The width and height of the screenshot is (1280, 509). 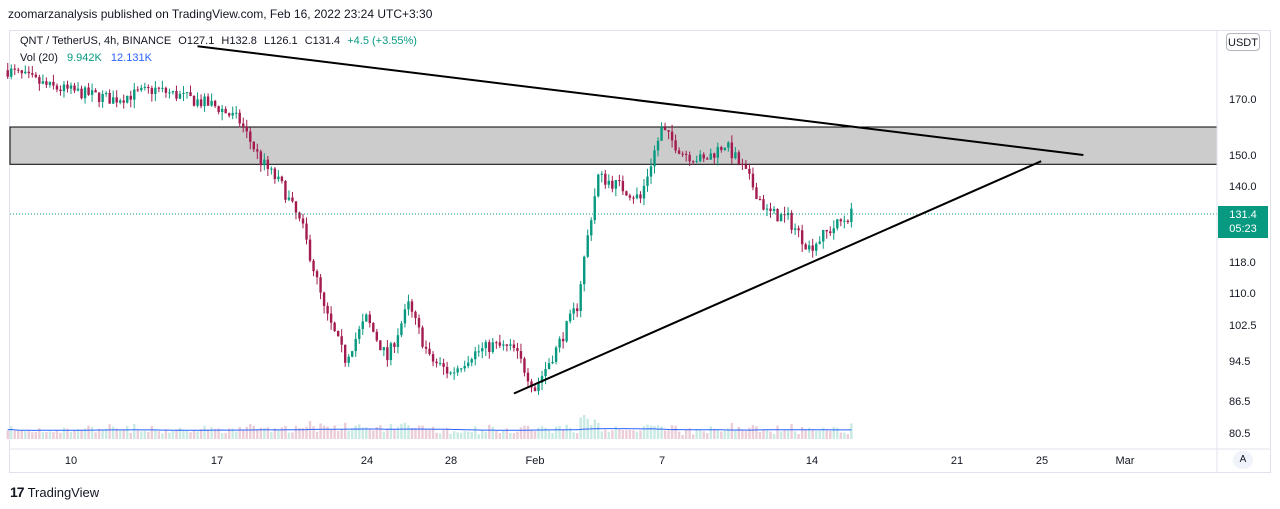 I want to click on y-tick-label: 80.5, so click(x=1239, y=434).